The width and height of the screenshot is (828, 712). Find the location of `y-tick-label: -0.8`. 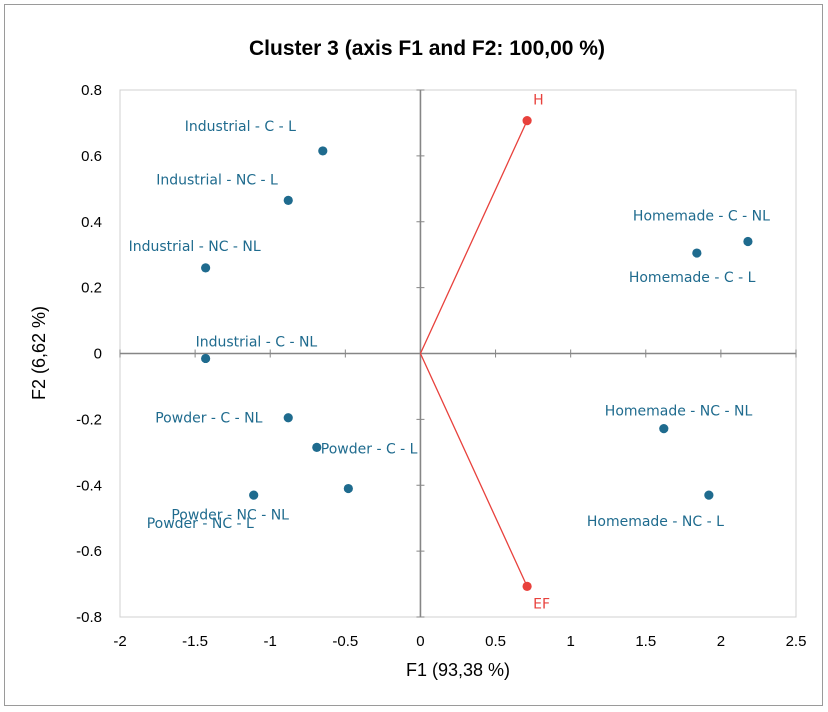

y-tick-label: -0.8 is located at coordinates (89, 617).